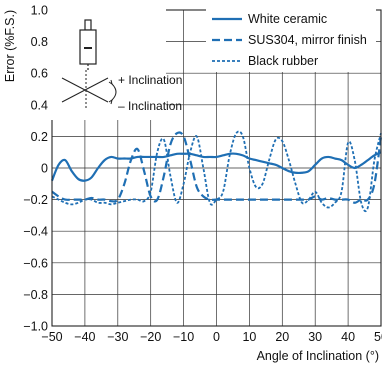 The height and width of the screenshot is (370, 382). What do you see at coordinates (35, 200) in the screenshot?
I see `y-tick-label: −0.2` at bounding box center [35, 200].